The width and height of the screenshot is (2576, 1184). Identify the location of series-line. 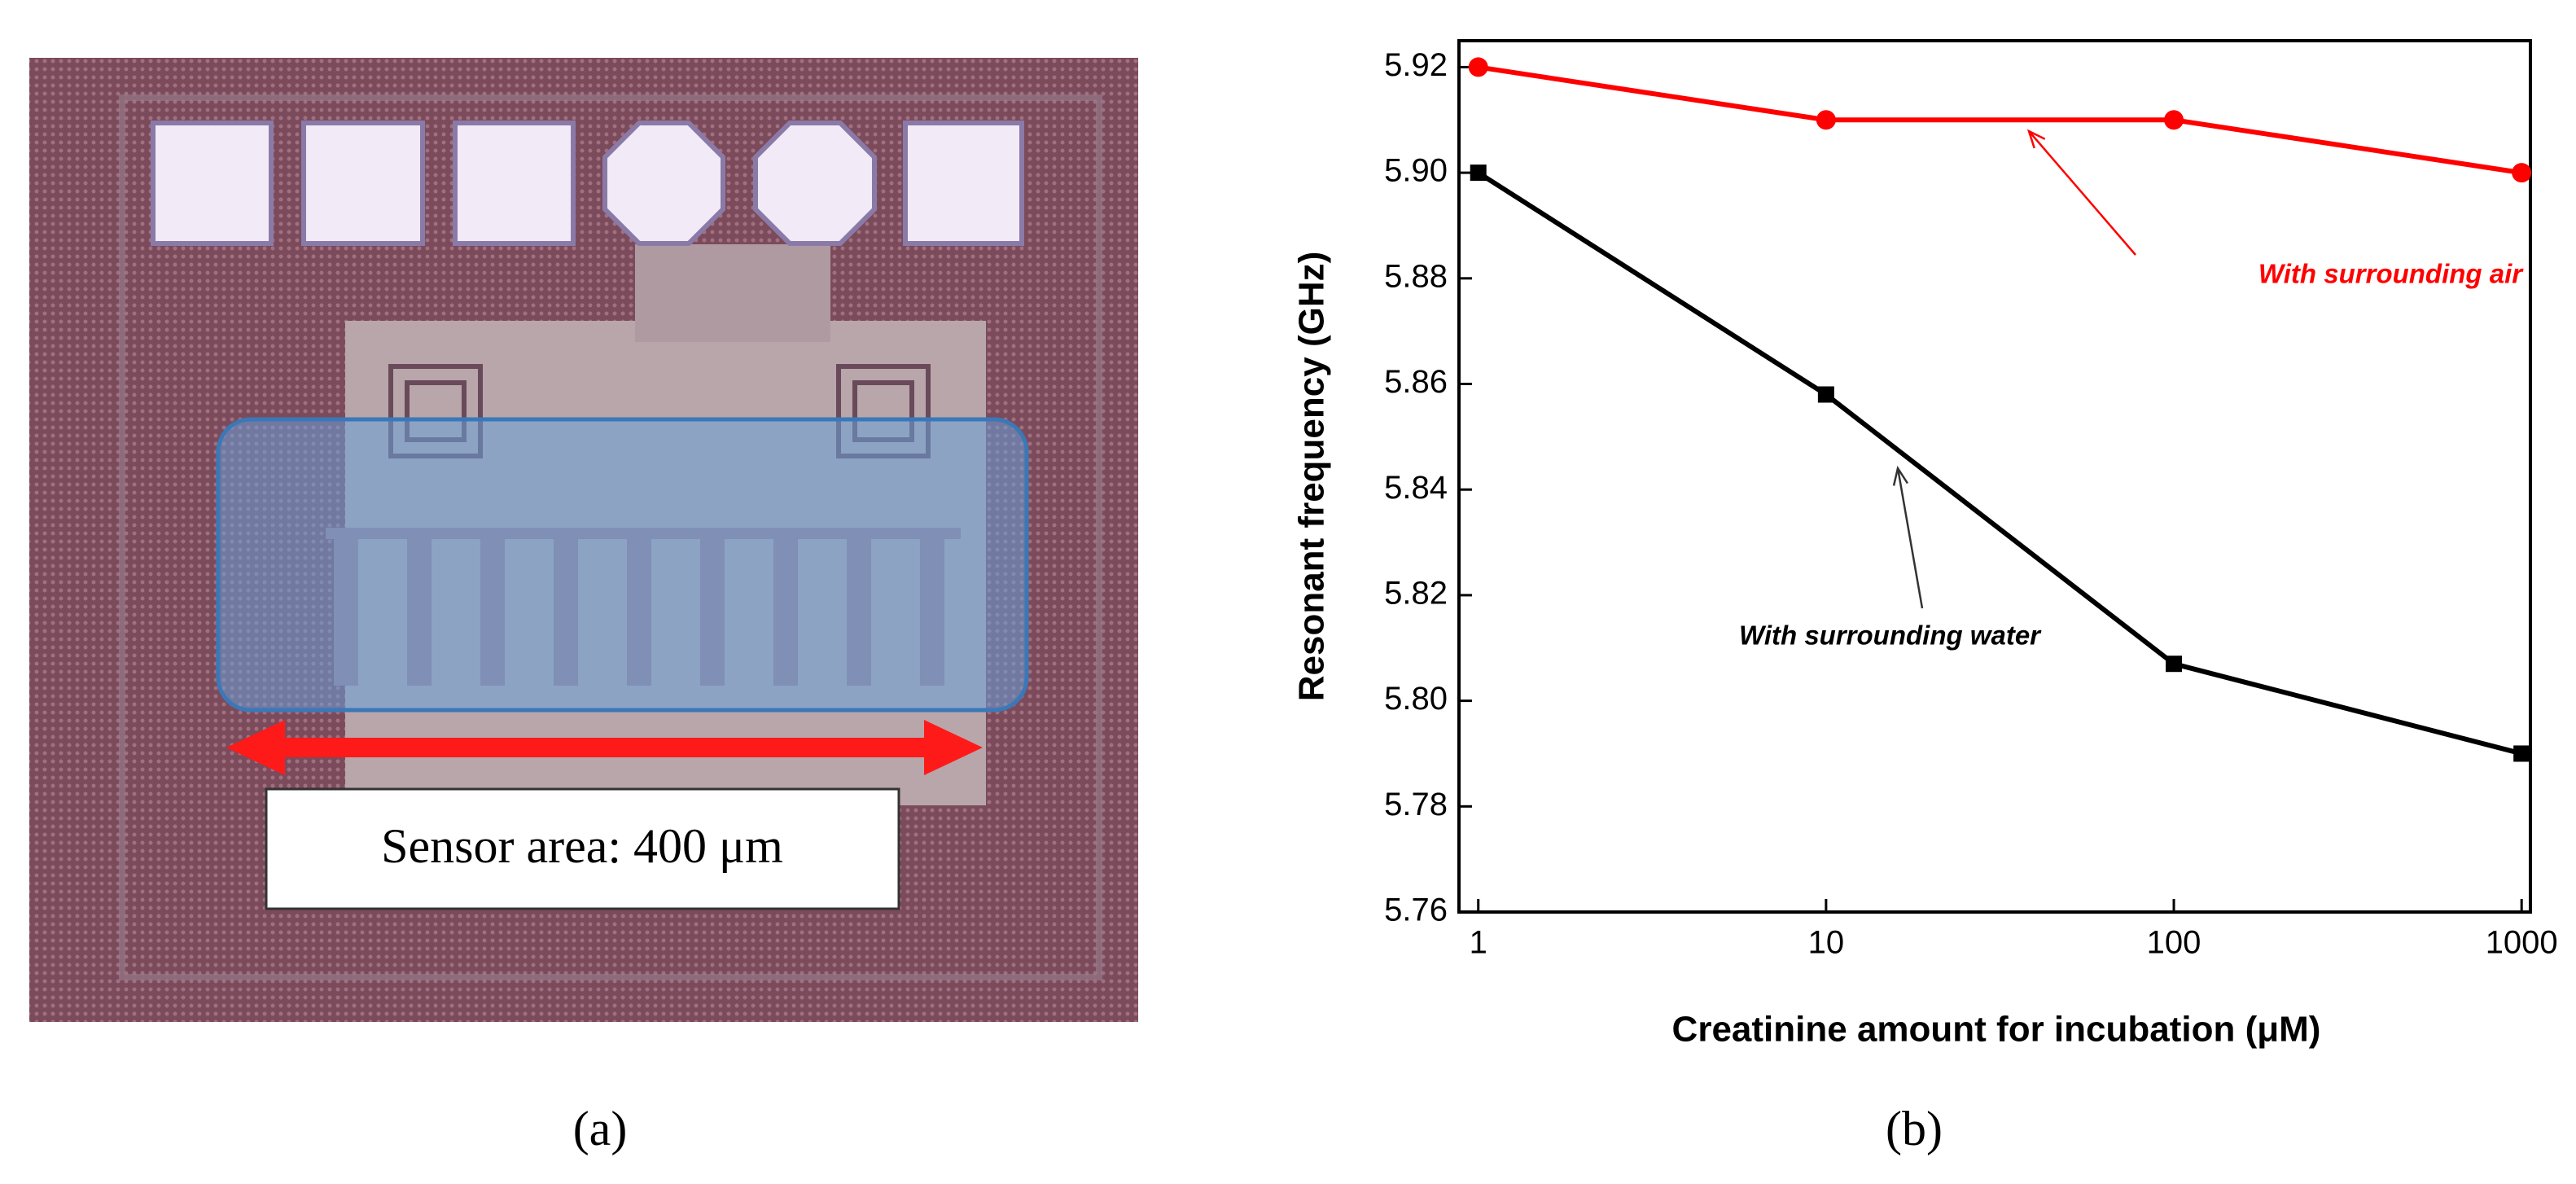
(2000, 120).